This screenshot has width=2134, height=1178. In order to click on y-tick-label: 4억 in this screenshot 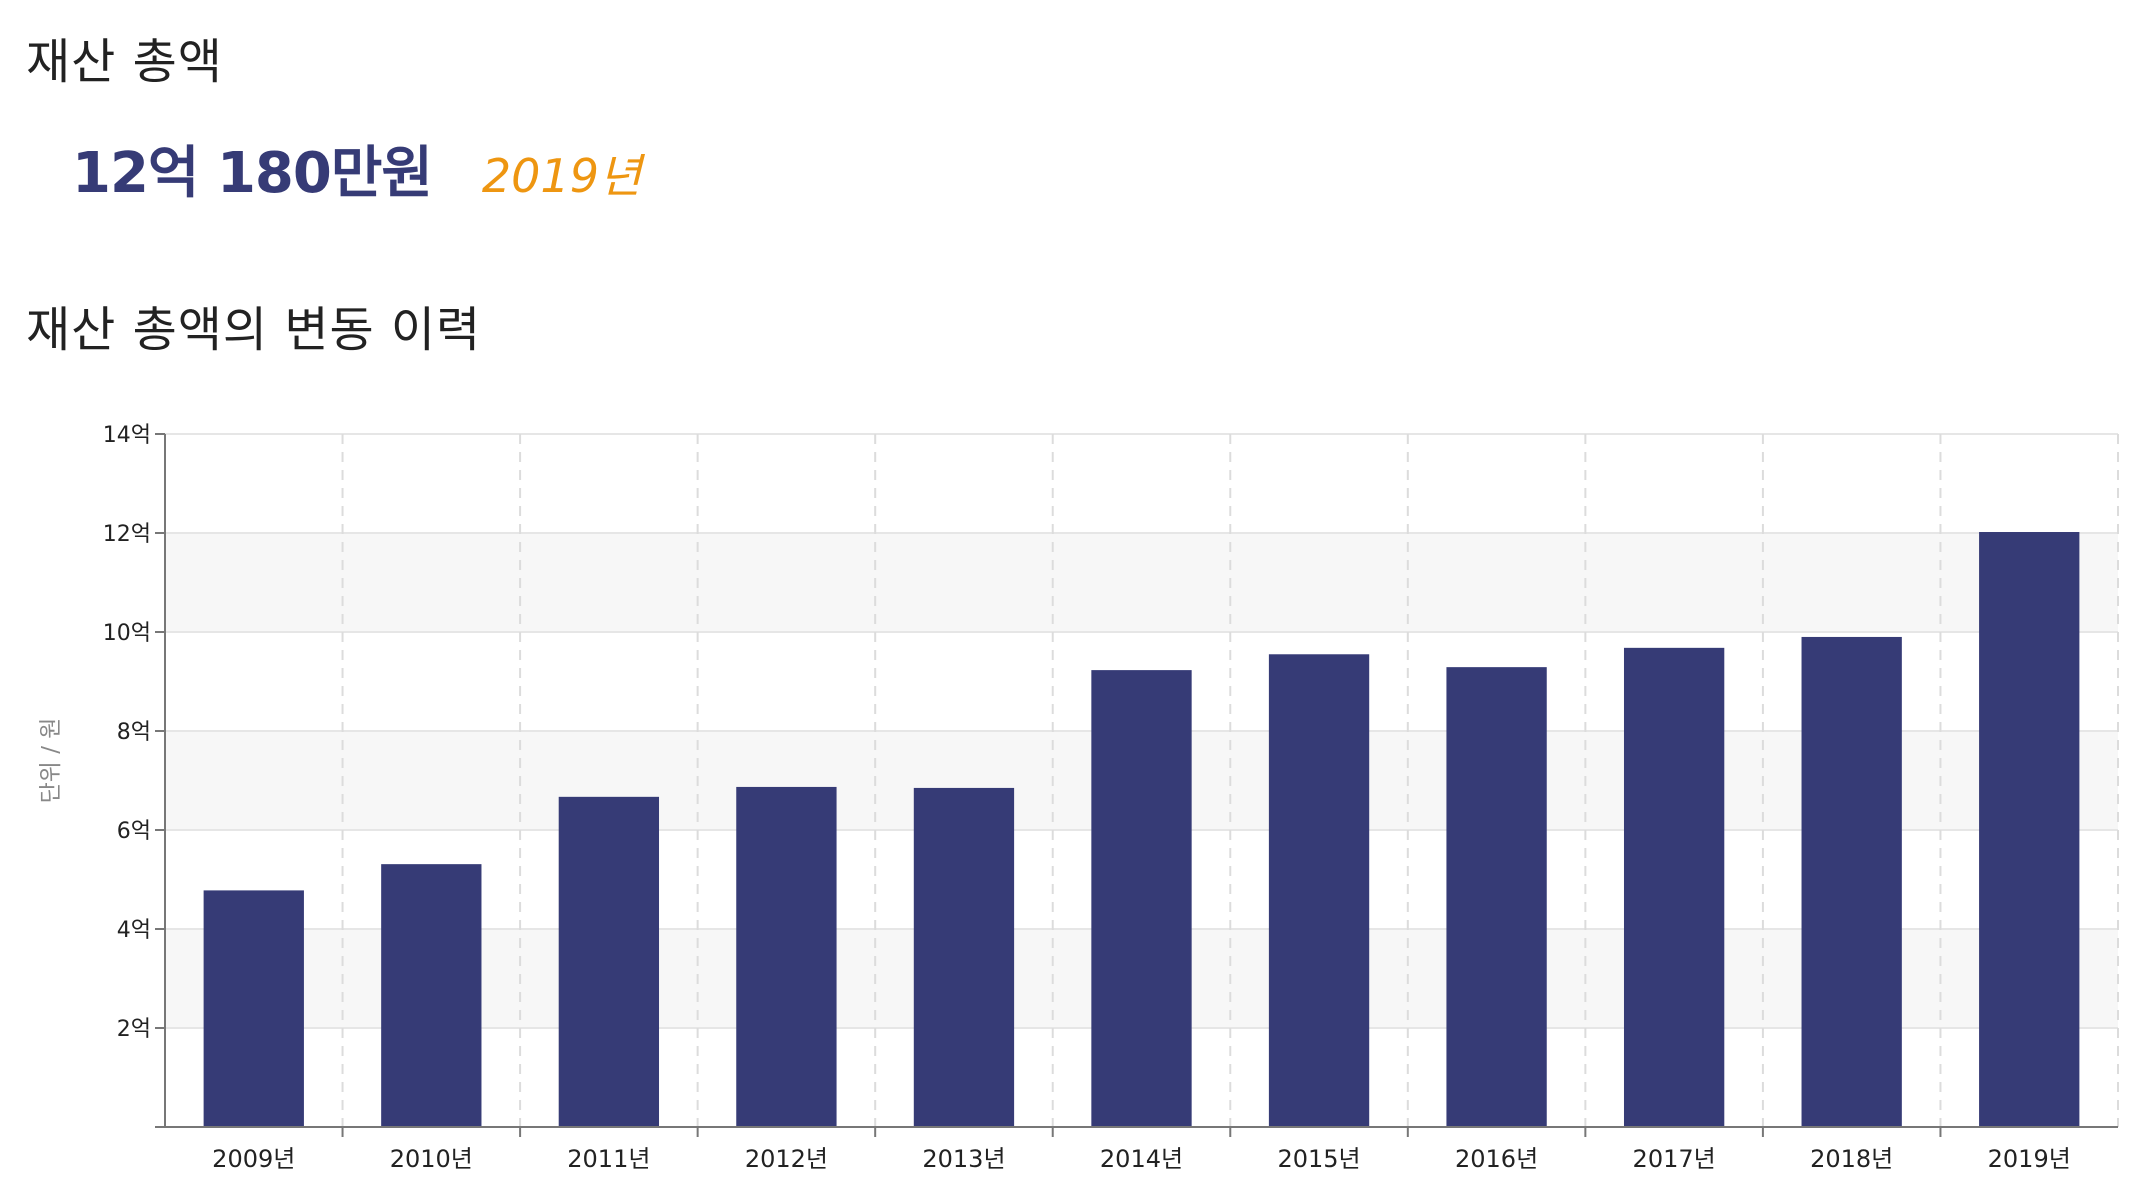, I will do `click(134, 930)`.